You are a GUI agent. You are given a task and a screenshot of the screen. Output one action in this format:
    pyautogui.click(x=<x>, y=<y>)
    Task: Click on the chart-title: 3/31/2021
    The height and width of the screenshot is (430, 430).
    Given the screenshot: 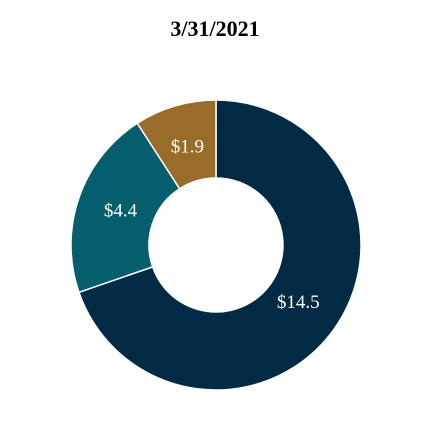 What is the action you would take?
    pyautogui.click(x=214, y=28)
    